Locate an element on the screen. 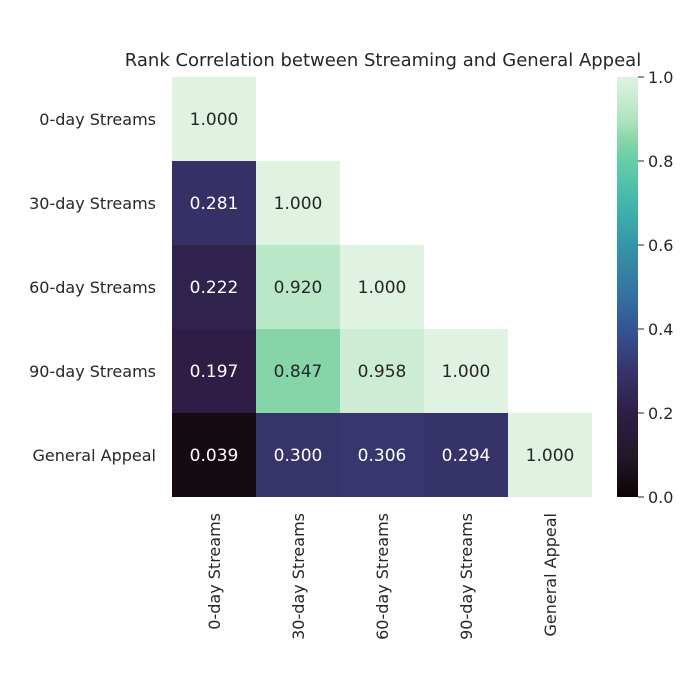 Image resolution: width=700 pixels, height=700 pixels. cell-value-label: 0.958 is located at coordinates (382, 372).